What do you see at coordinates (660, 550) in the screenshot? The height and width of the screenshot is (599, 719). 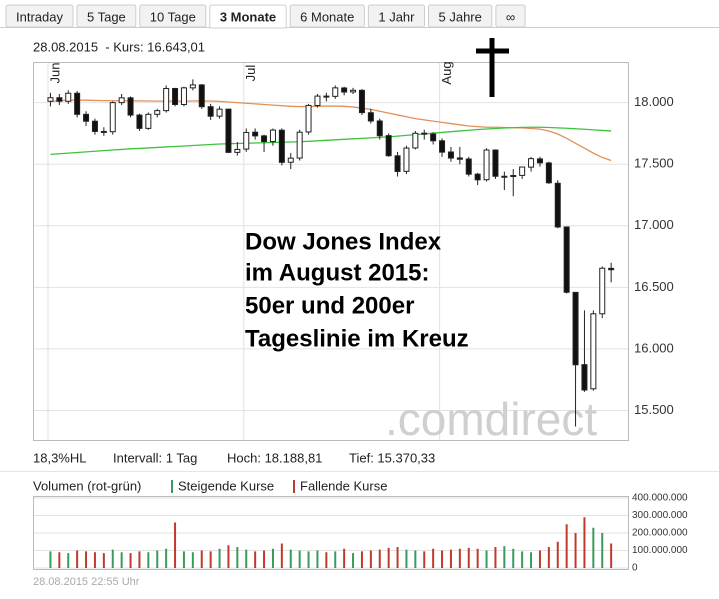 I see `y-tick-label: 100.000.000` at bounding box center [660, 550].